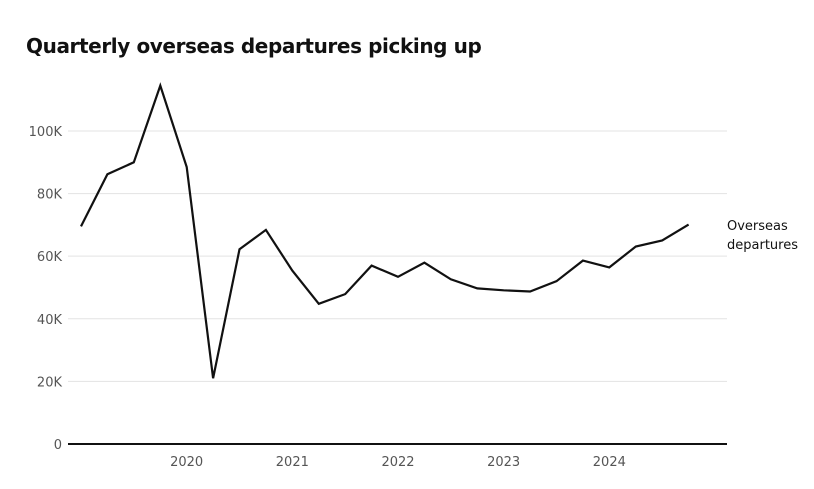 The height and width of the screenshot is (489, 814). I want to click on x-tick-label: 2022, so click(397, 462).